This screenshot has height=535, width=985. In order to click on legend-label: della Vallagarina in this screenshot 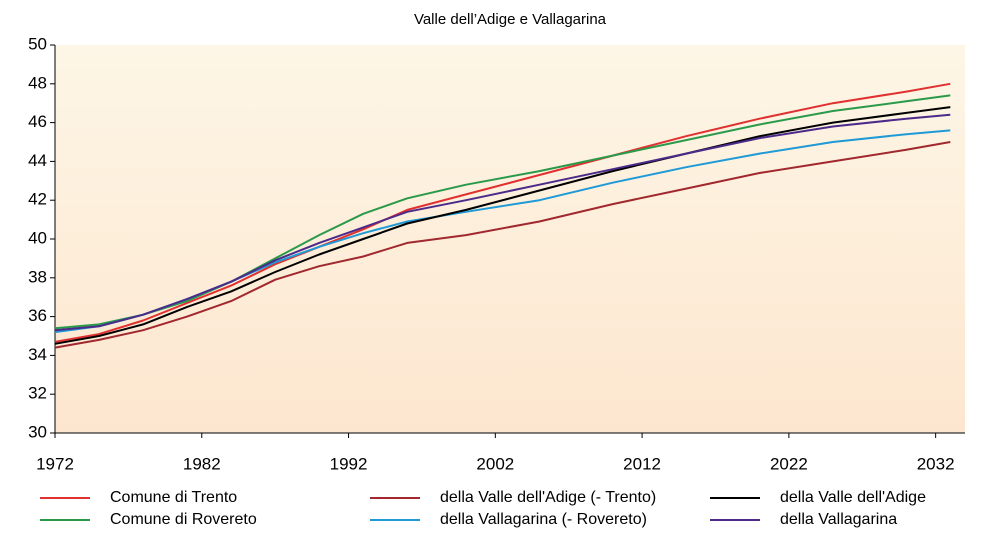, I will do `click(838, 519)`.